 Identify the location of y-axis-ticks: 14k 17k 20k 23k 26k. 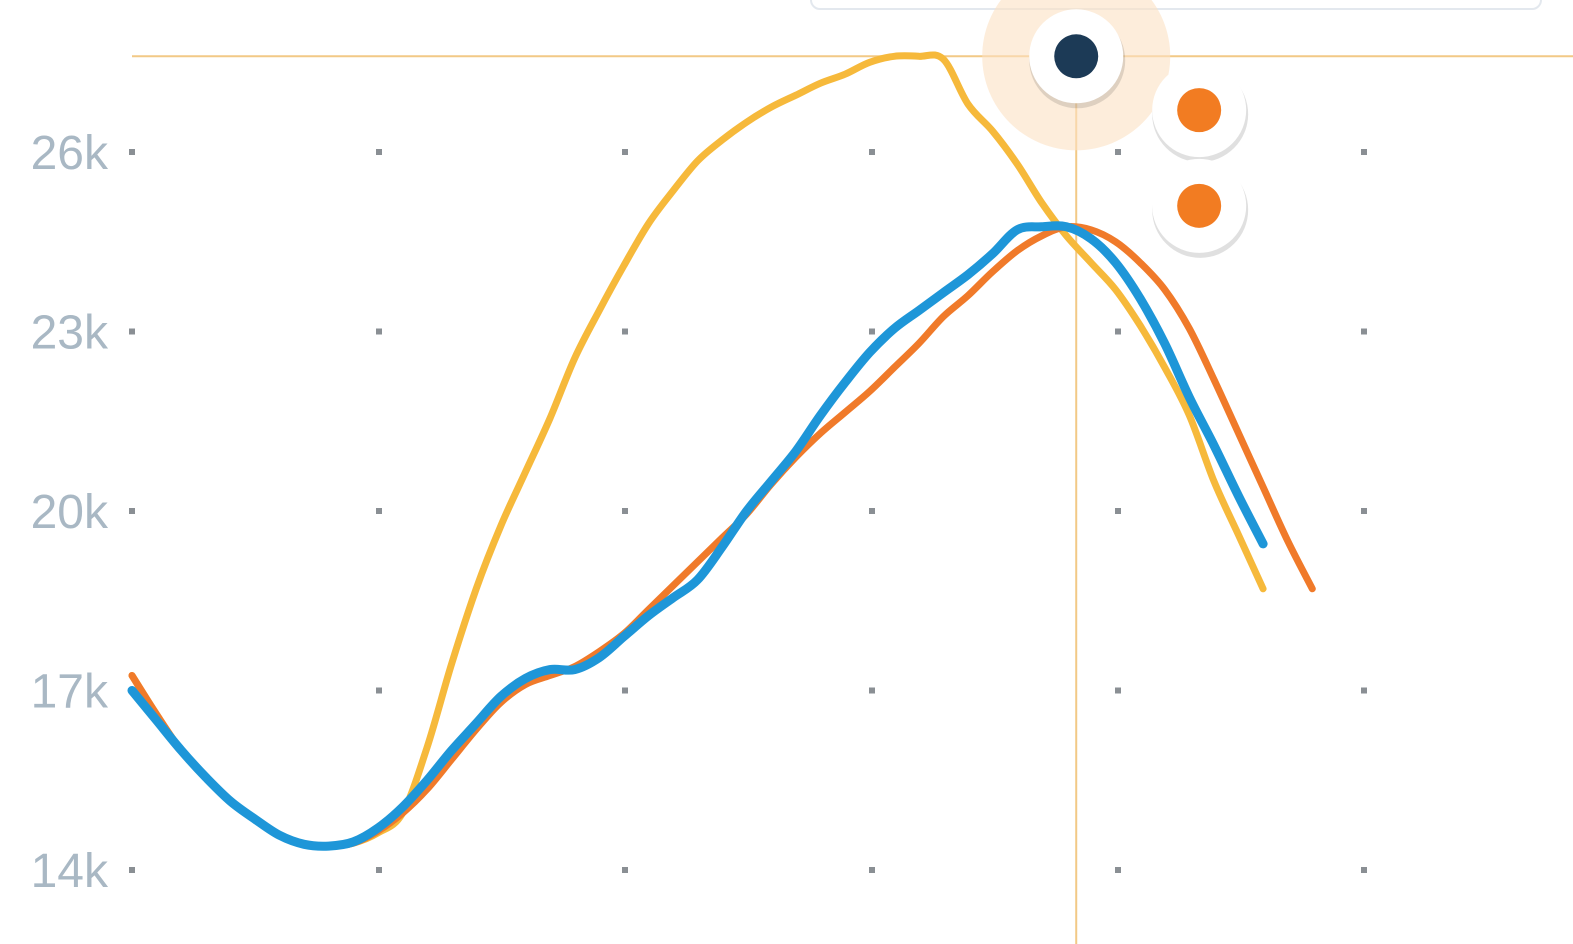
(70, 512).